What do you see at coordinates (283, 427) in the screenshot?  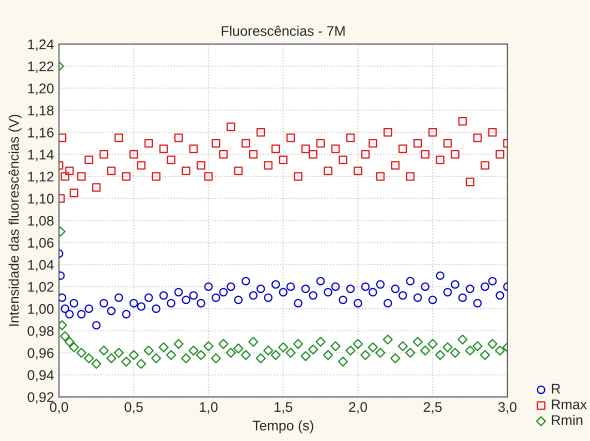 I see `x-axis-title: Tempo (s)` at bounding box center [283, 427].